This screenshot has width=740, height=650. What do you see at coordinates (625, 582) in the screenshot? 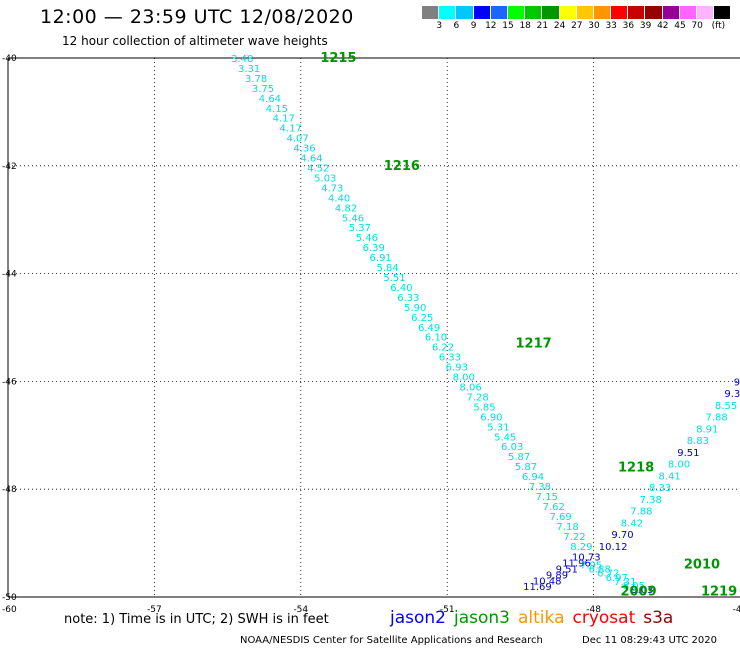
I see `wave-height-value: 7.31` at bounding box center [625, 582].